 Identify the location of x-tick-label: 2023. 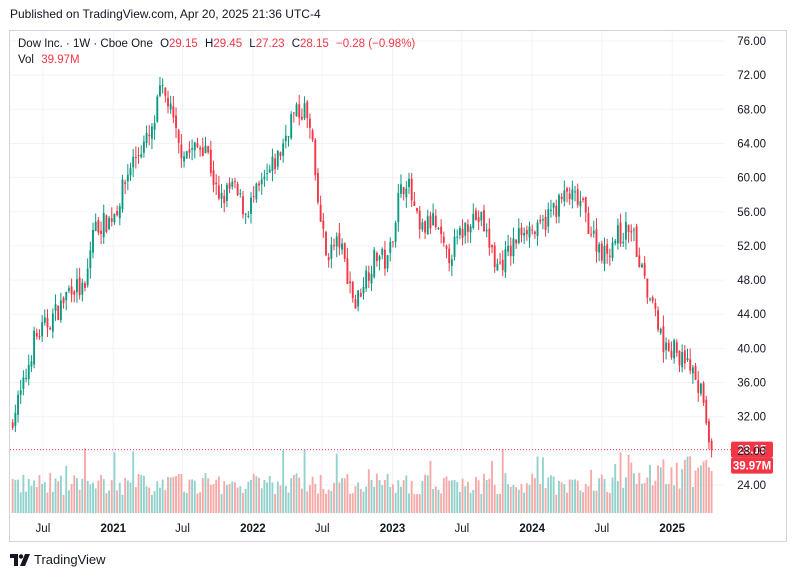
(393, 529).